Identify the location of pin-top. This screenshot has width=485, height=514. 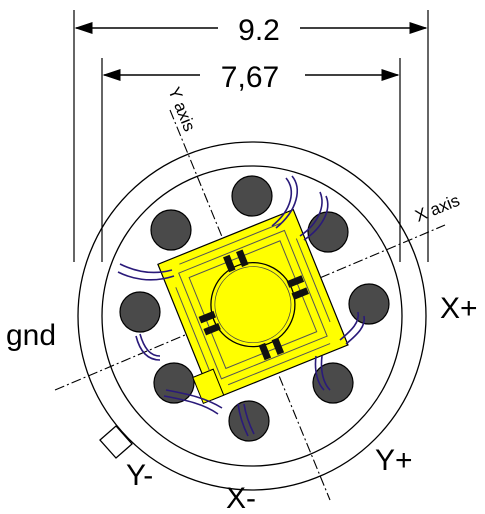
(252, 196).